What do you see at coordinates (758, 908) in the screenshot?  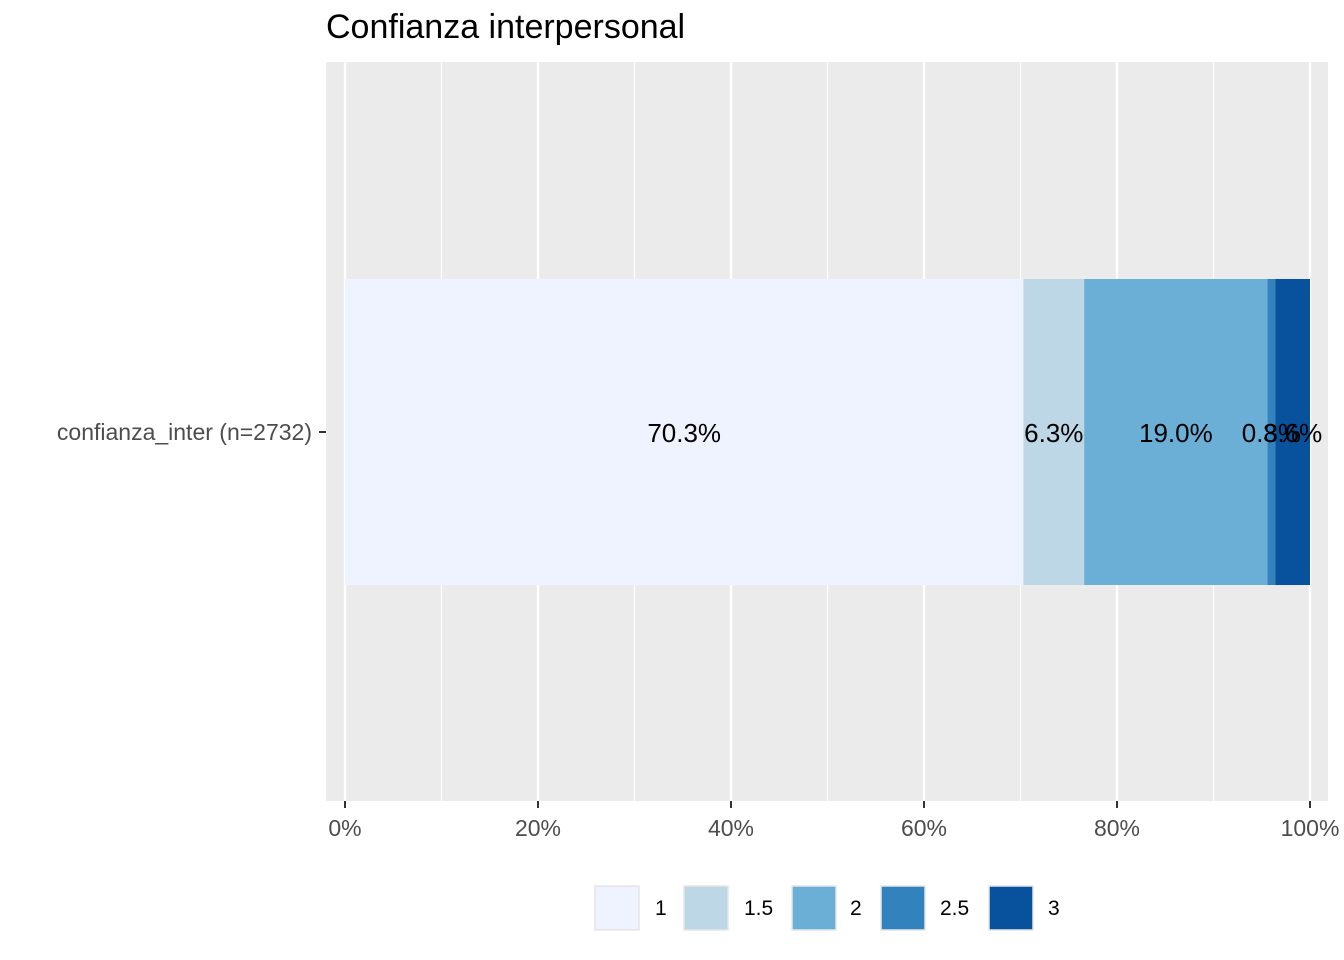 I see `legend-label-1-5: 1.5` at bounding box center [758, 908].